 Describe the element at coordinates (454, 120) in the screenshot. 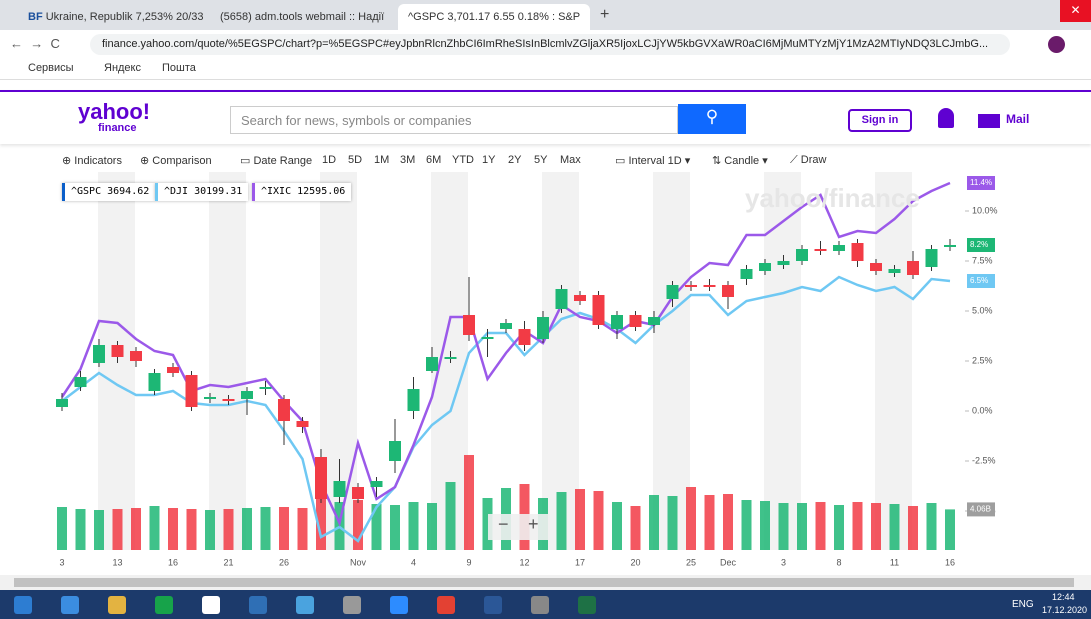

I see `search-input: Search for news, symbols or companies` at that location.